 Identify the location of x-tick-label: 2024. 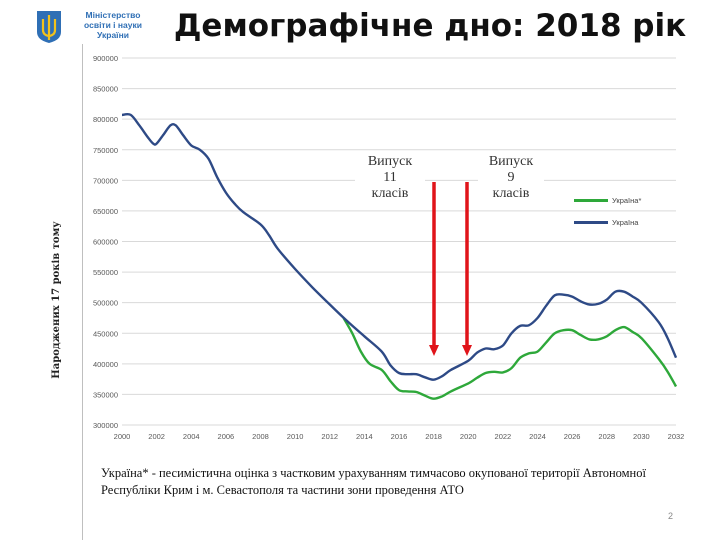
(537, 436).